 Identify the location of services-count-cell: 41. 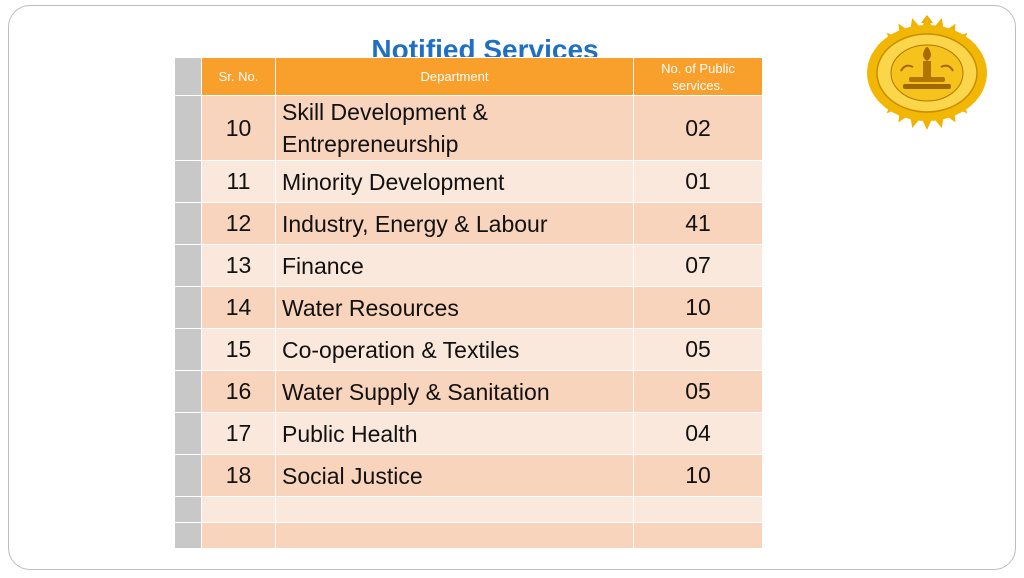
(698, 223).